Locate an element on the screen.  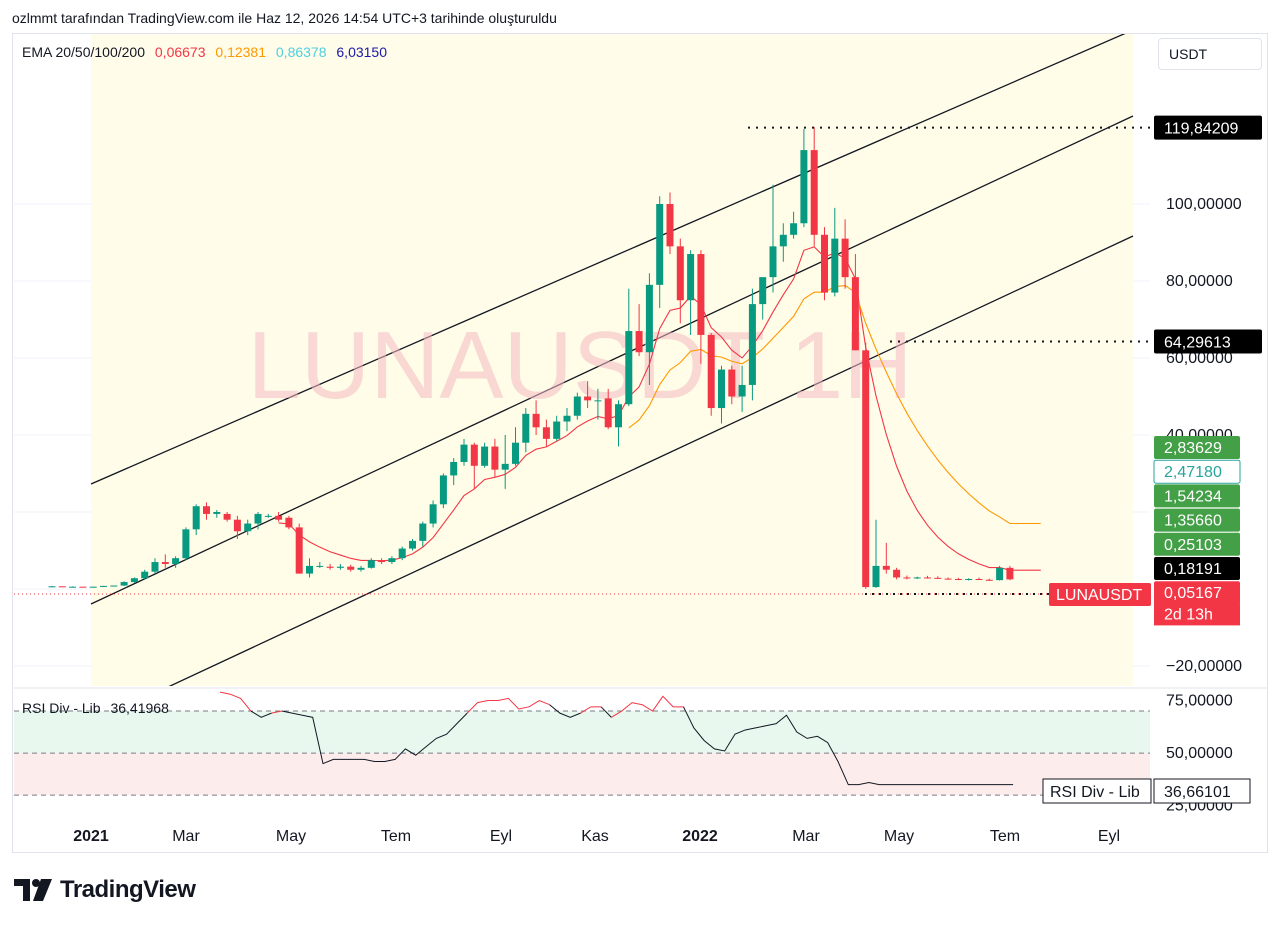
price-tick-label: 60,00000 is located at coordinates (1199, 358).